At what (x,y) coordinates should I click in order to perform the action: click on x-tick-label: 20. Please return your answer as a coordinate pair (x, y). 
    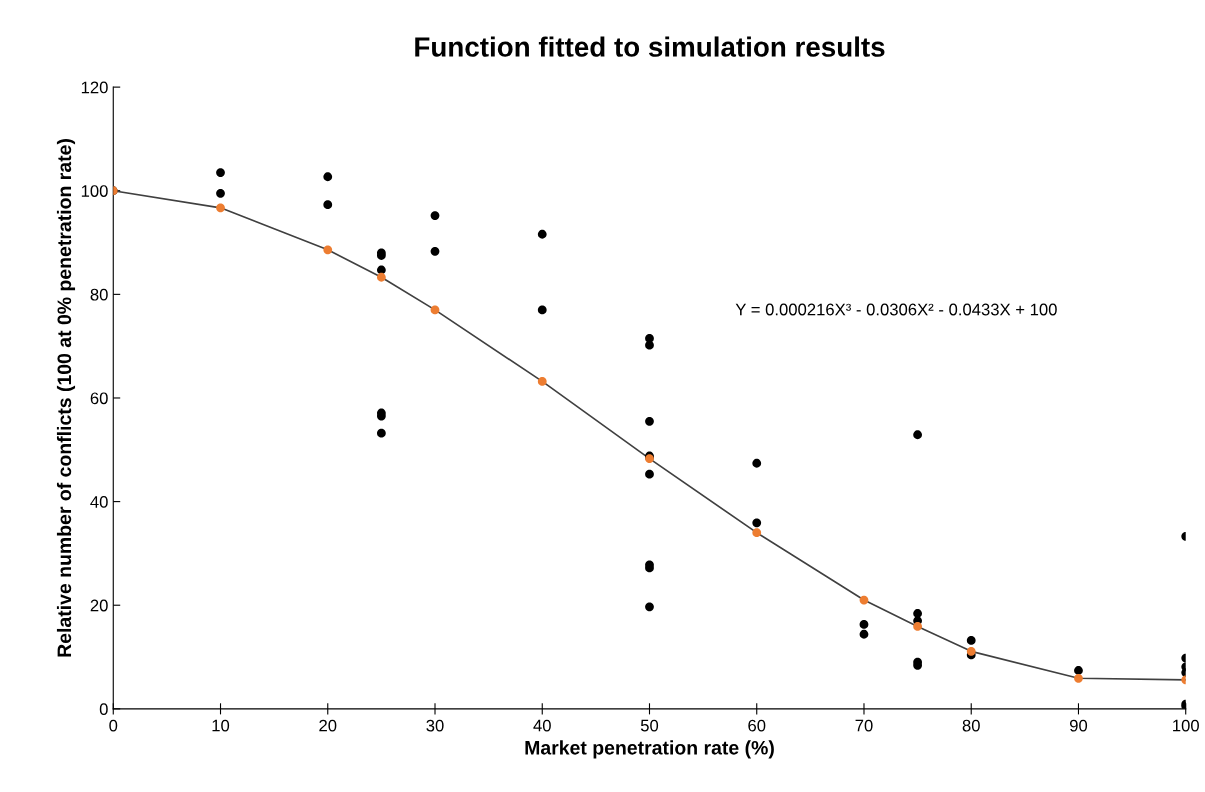
    Looking at the image, I should click on (328, 725).